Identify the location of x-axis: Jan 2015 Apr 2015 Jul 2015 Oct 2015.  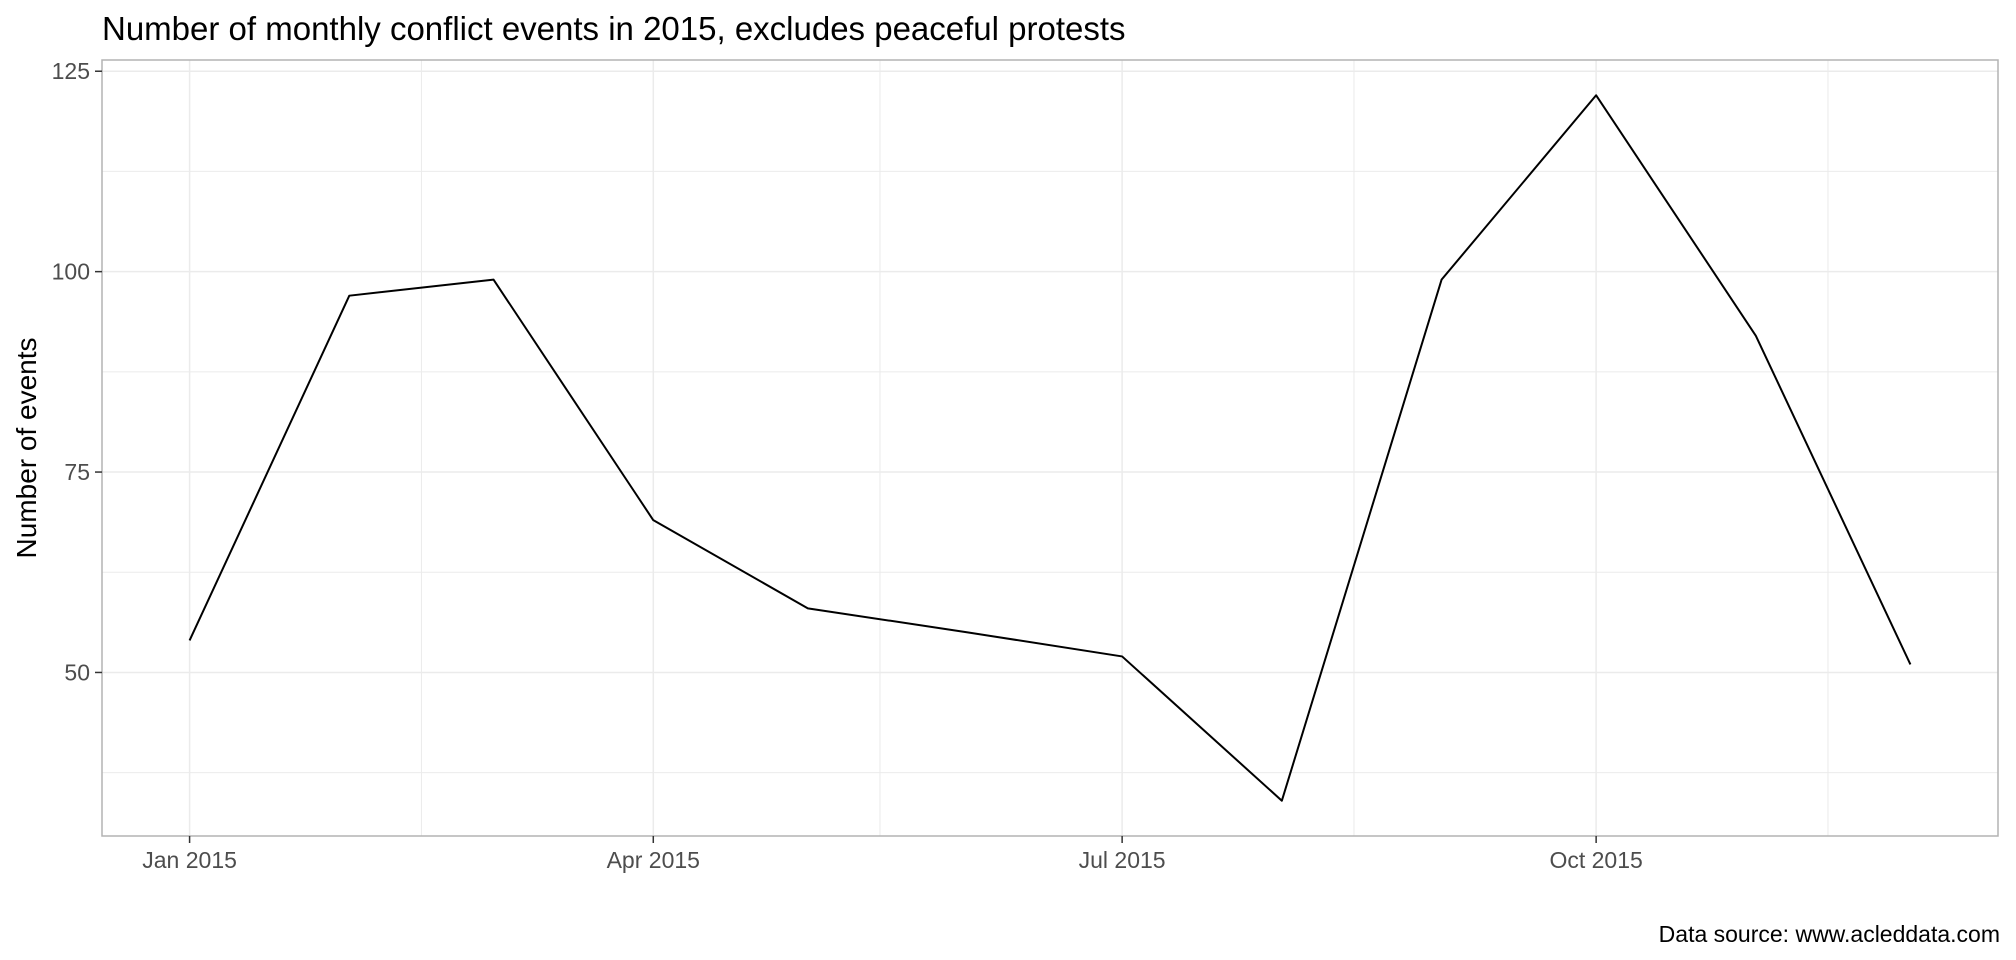
(892, 854).